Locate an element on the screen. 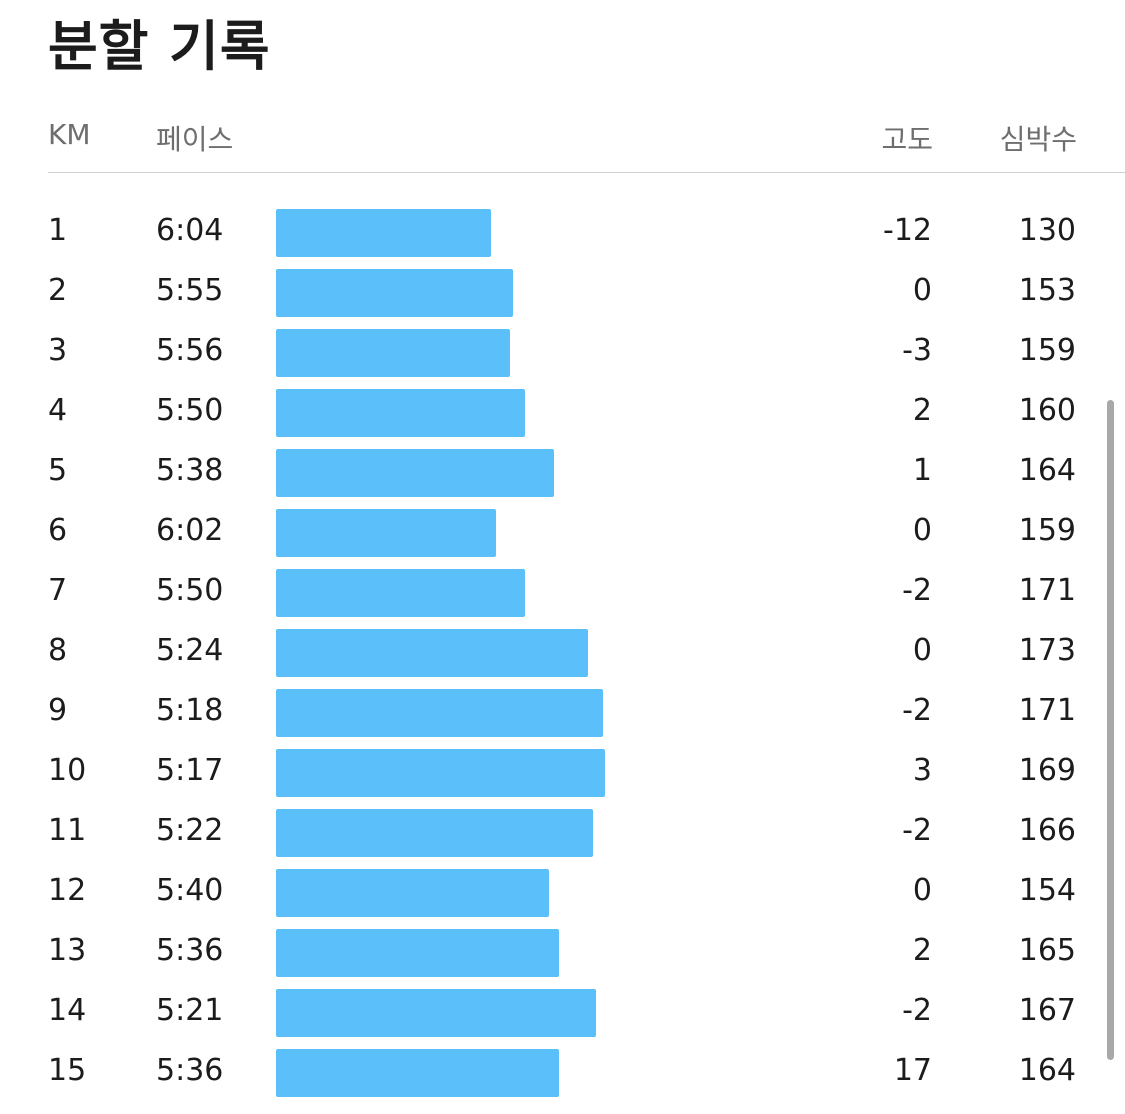 Image resolution: width=1125 pixels, height=1114 pixels. split-km: 6 is located at coordinates (58, 530).